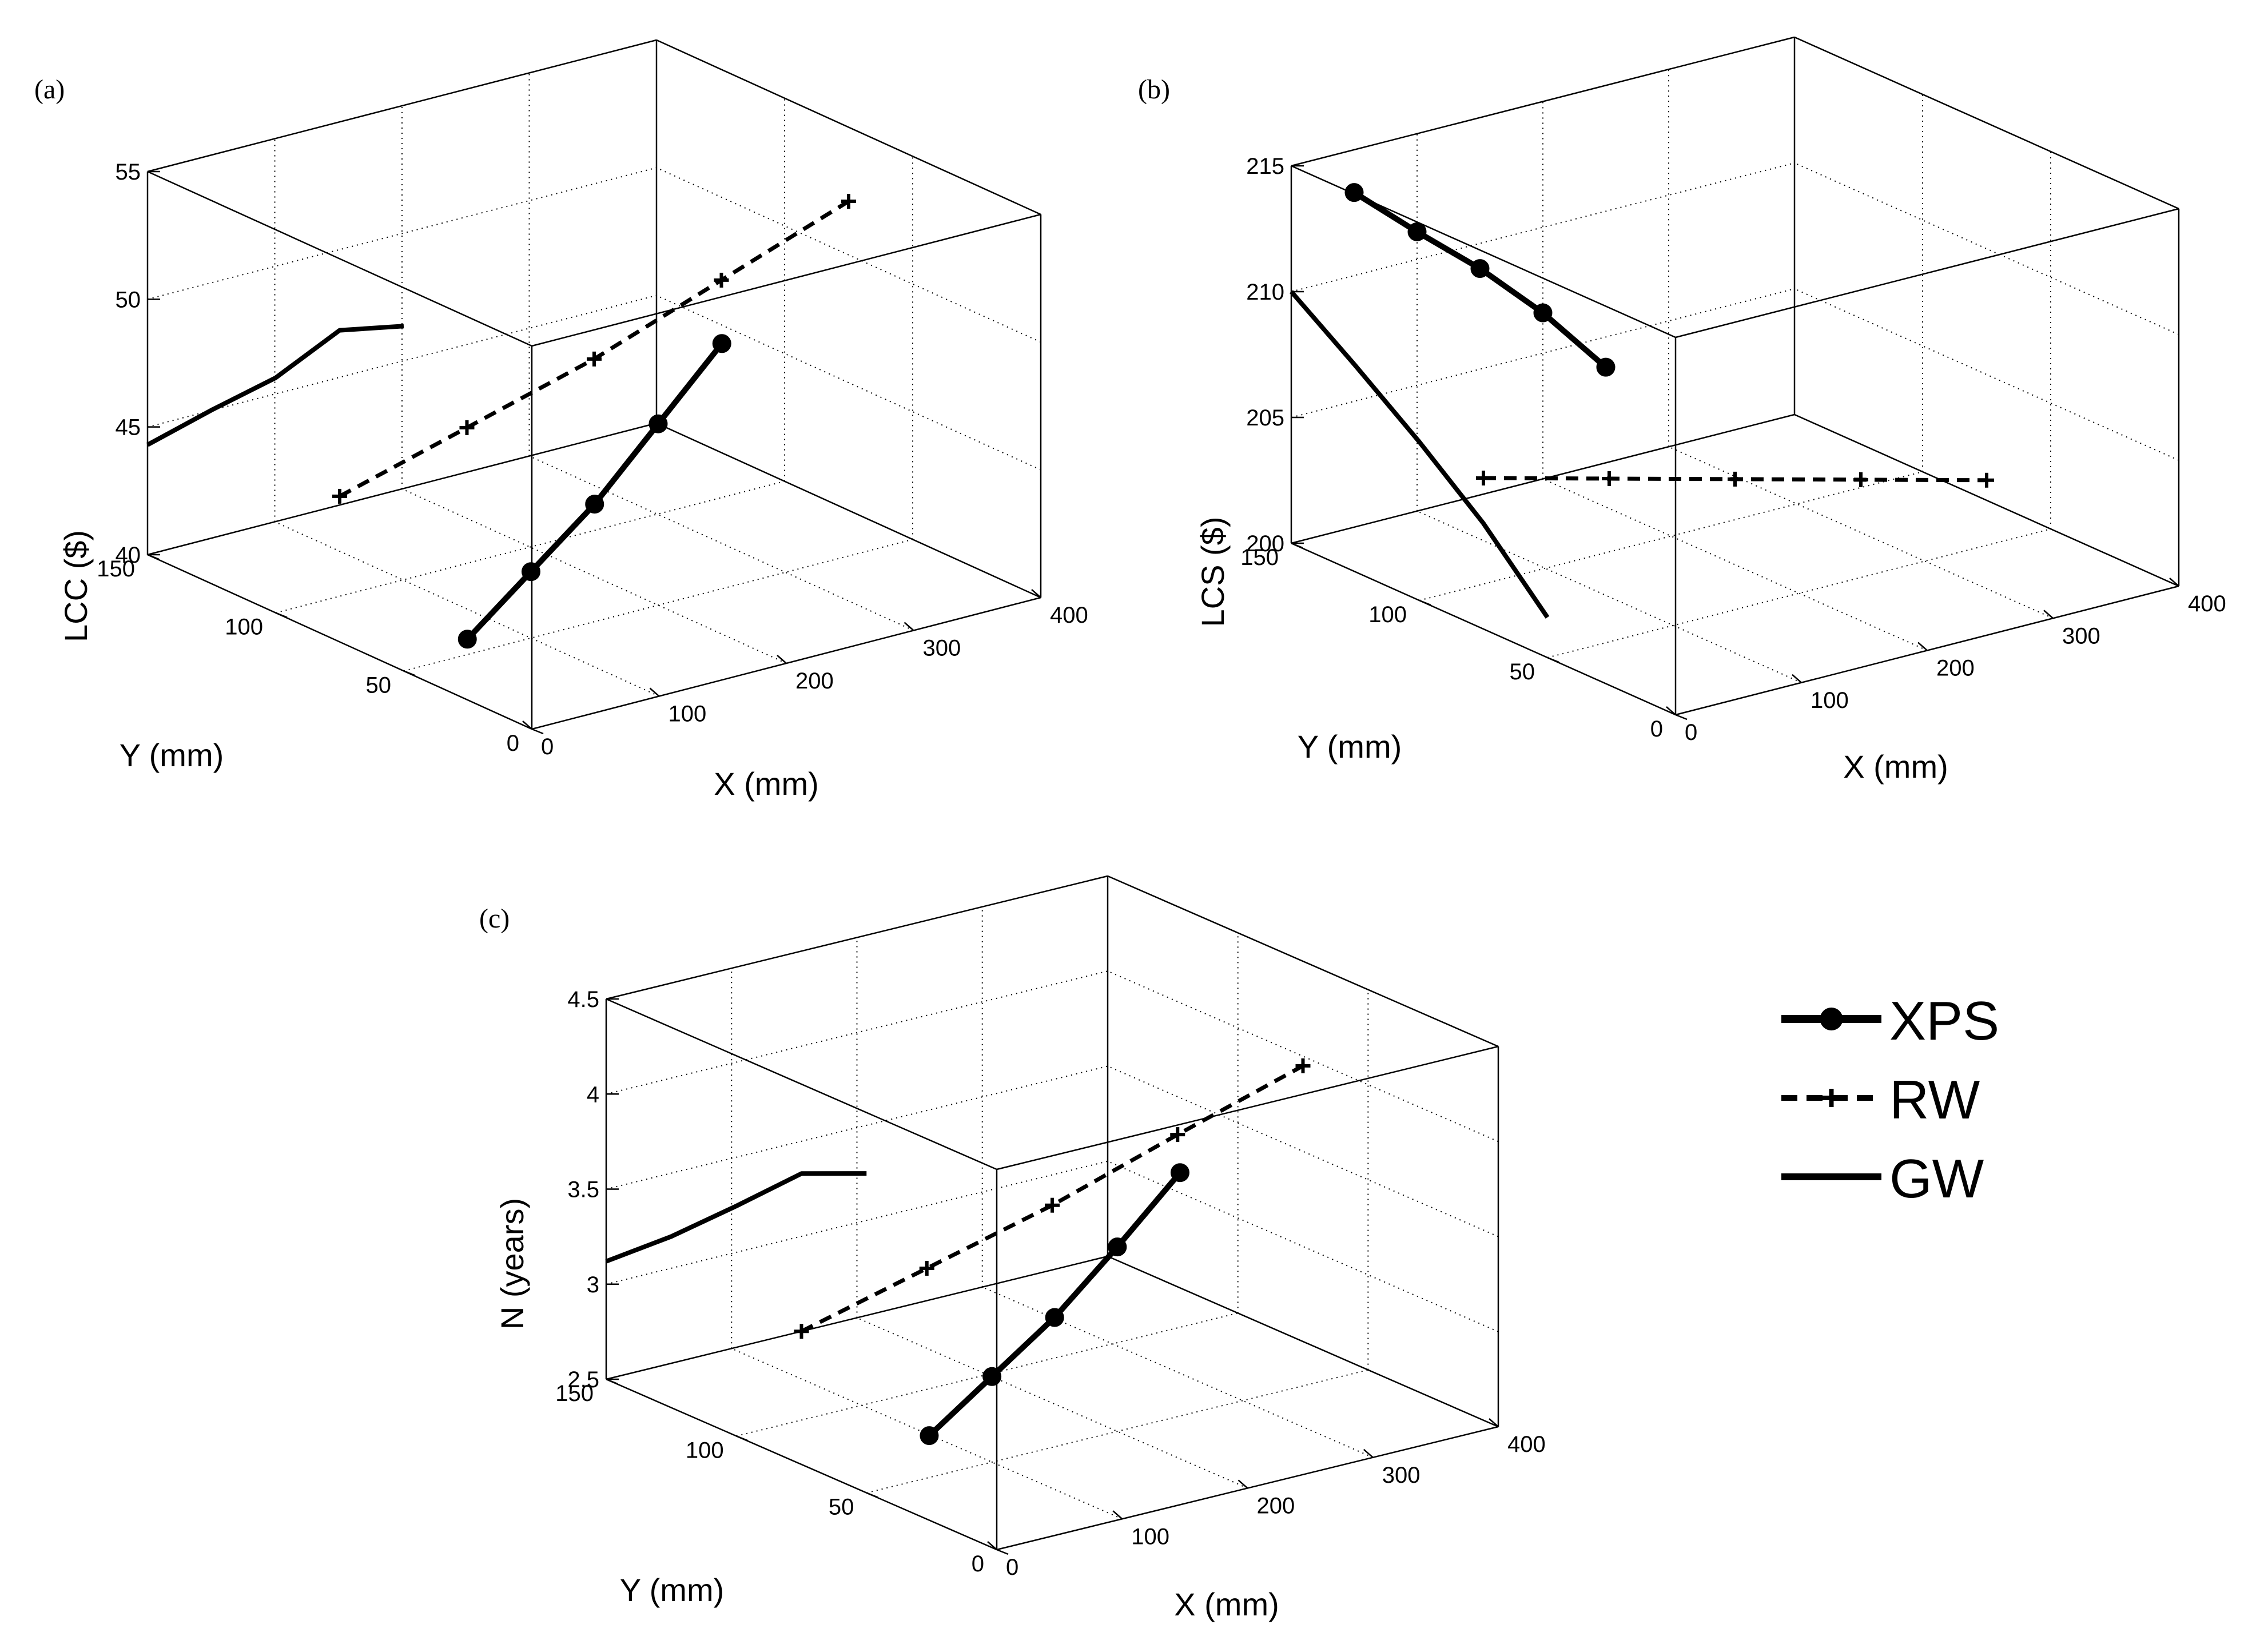 Image resolution: width=2268 pixels, height=1644 pixels. I want to click on legend-gw-label: GW, so click(1936, 1178).